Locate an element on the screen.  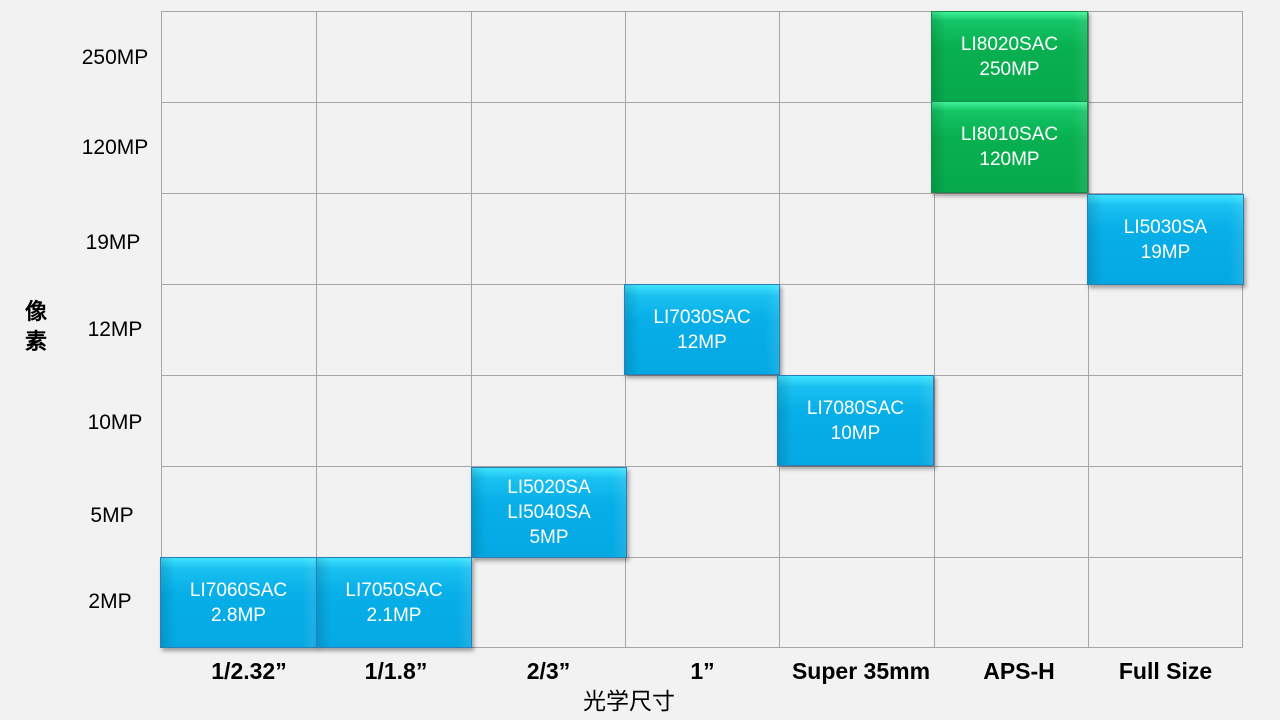
x-label-1-2-32: 1/2.32” is located at coordinates (249, 671).